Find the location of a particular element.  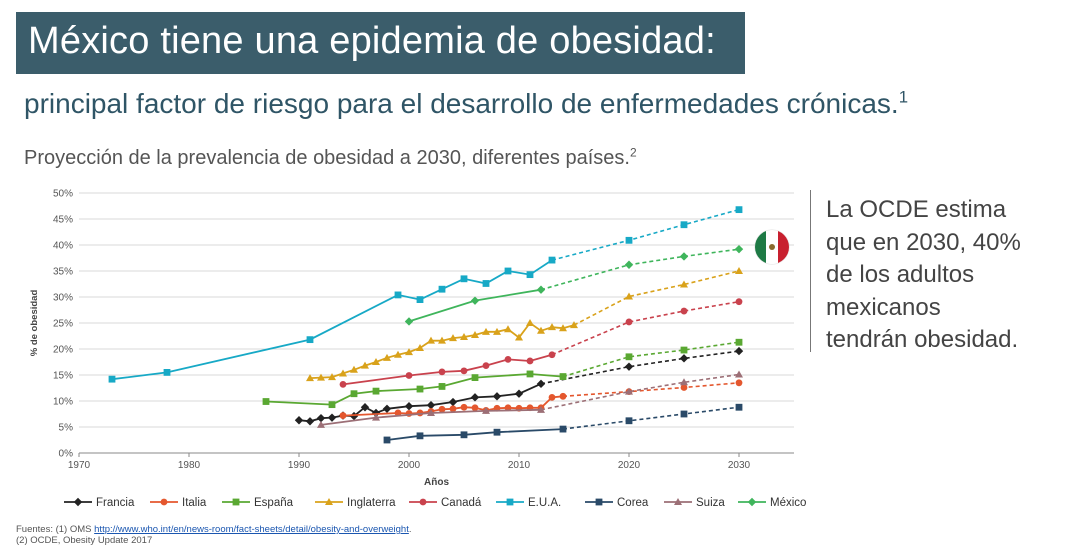

x-tick-label: 2020 is located at coordinates (629, 465).